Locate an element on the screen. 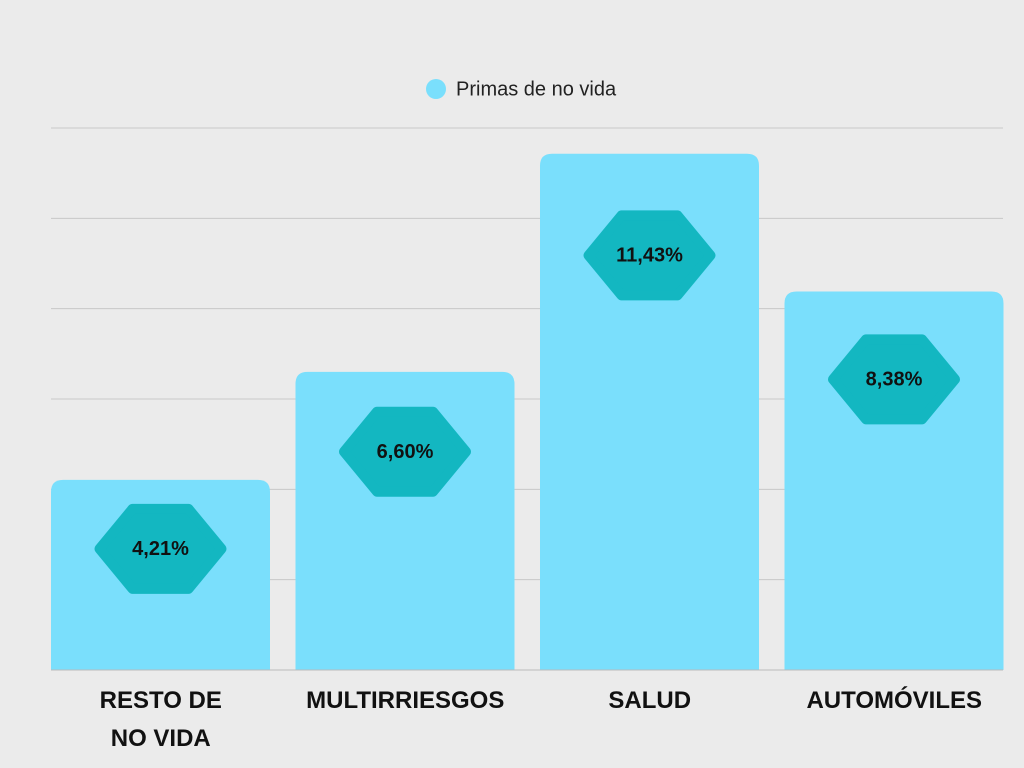 This screenshot has height=768, width=1024. x-tick-label: RESTO DE NO VIDA is located at coordinates (160, 719).